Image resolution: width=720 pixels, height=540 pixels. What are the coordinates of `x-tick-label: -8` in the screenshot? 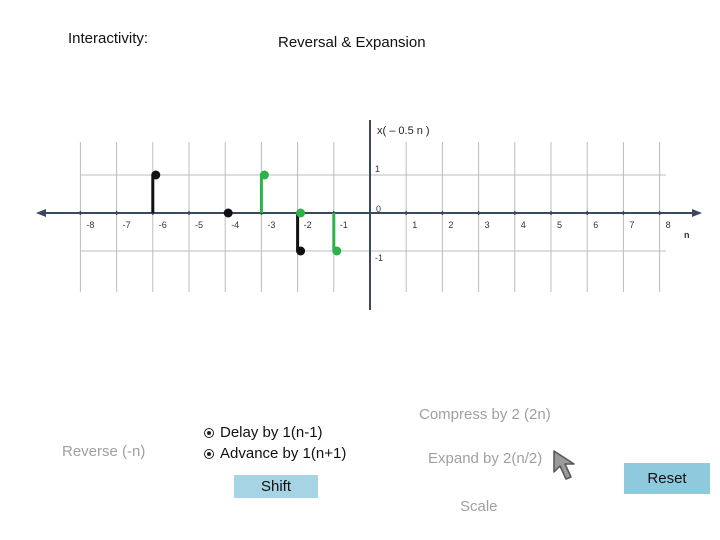 It's located at (90, 225).